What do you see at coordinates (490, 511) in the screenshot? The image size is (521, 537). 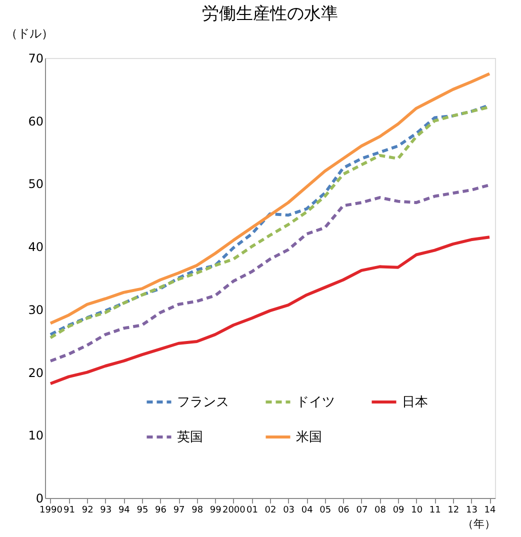 I see `x-tick-label: 14` at bounding box center [490, 511].